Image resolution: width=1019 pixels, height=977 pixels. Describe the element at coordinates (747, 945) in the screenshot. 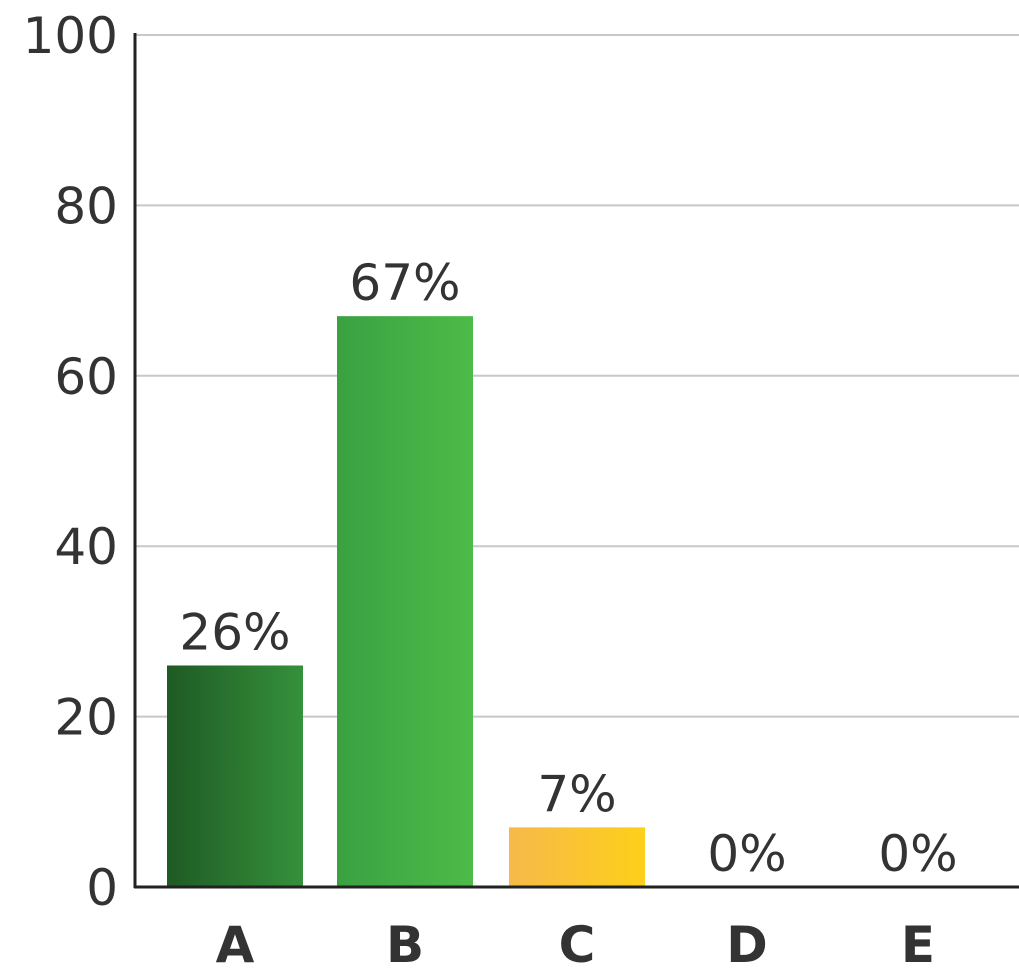

I see `x-tick-label-D: D` at that location.